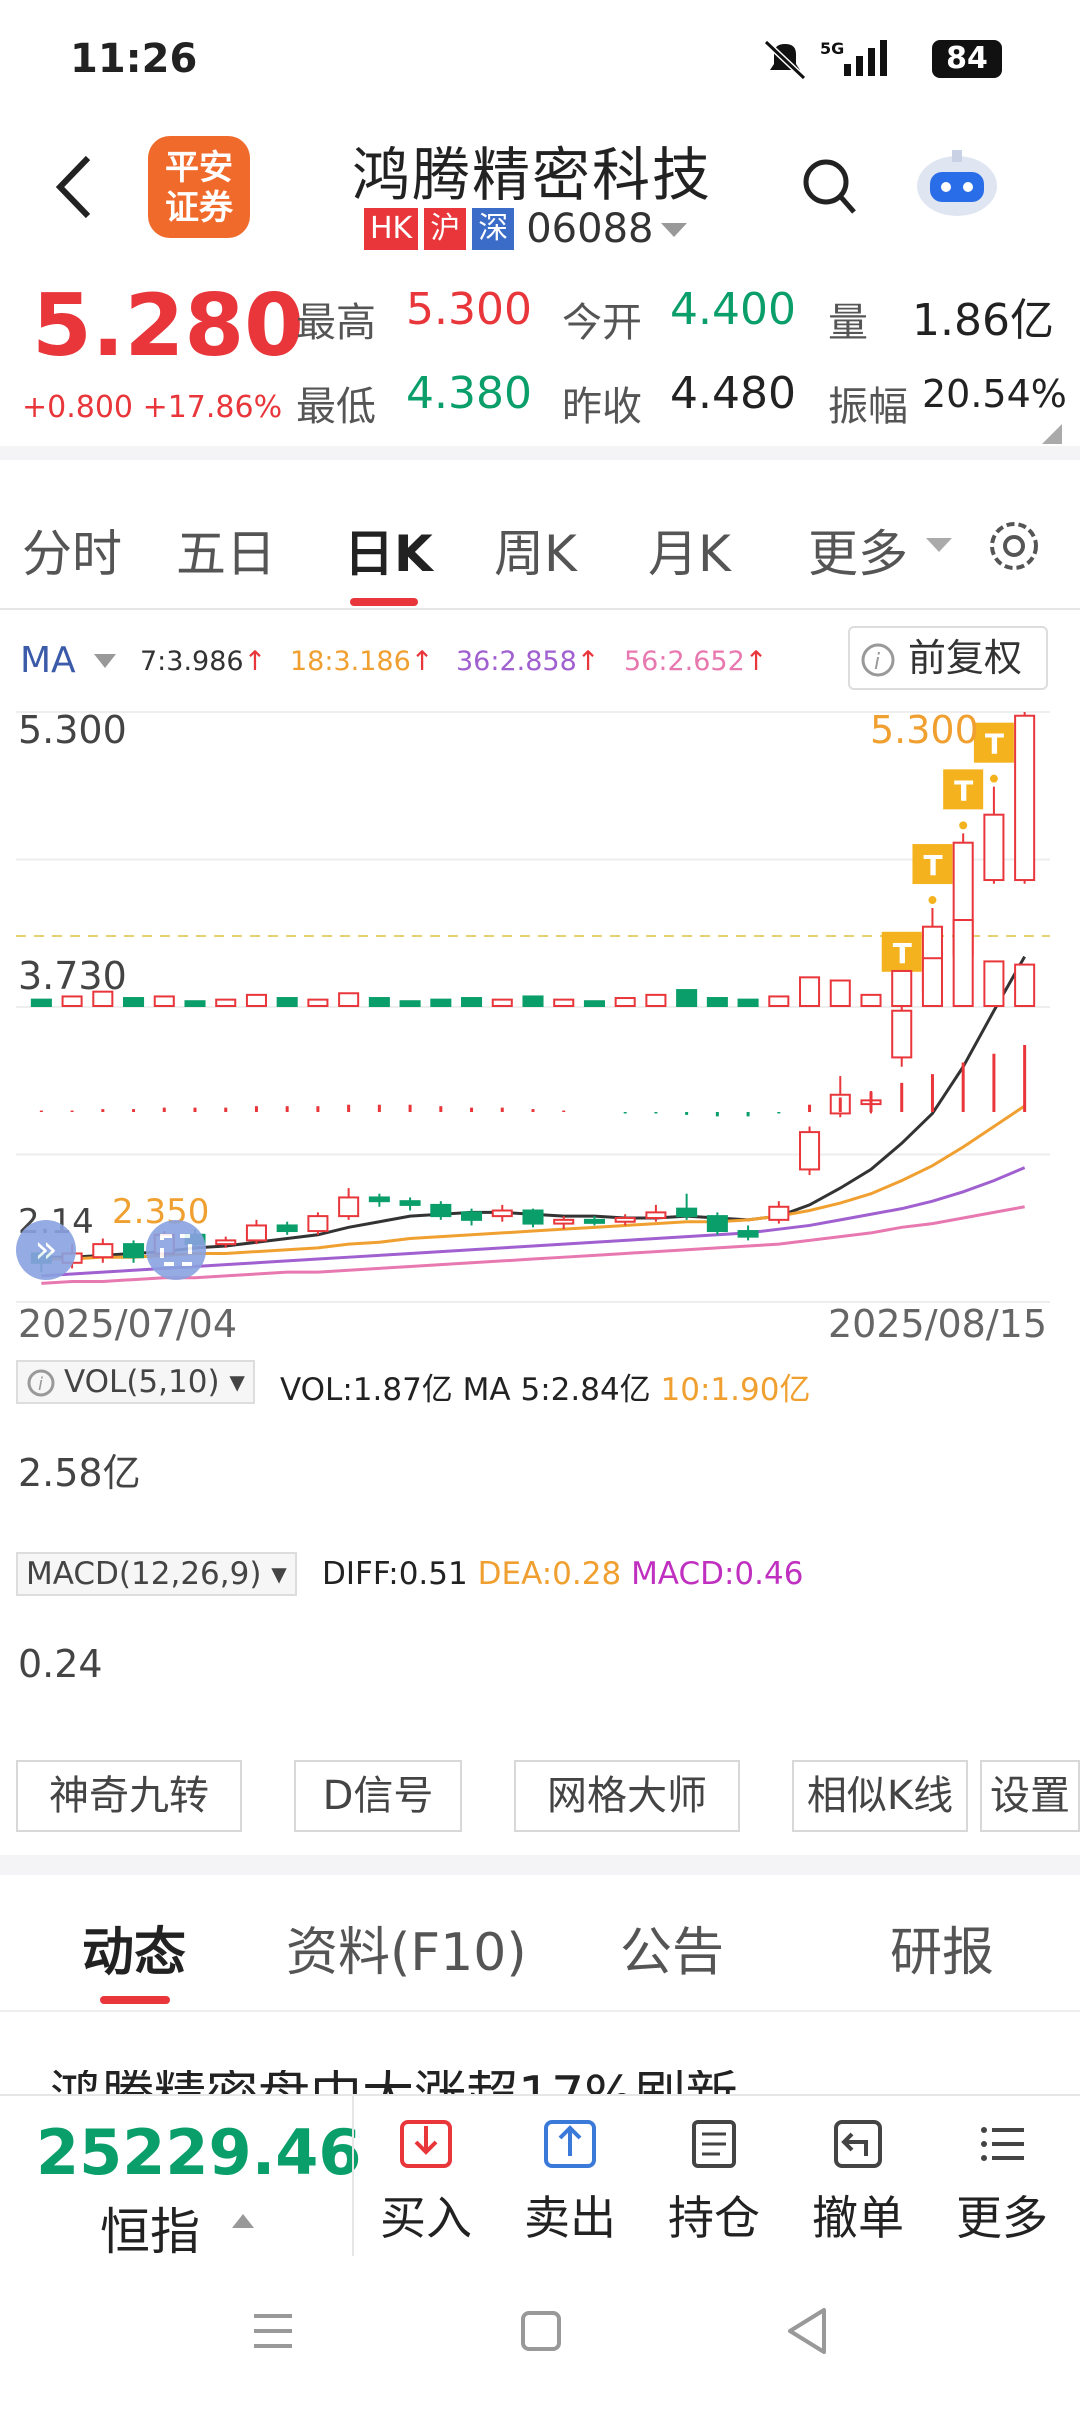 The width and height of the screenshot is (1080, 2412). Describe the element at coordinates (388, 554) in the screenshot. I see `tab-daily-k: 日K` at that location.